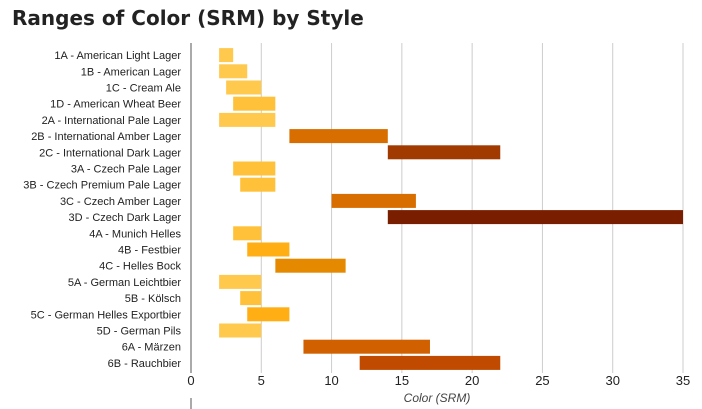 The height and width of the screenshot is (409, 702). I want to click on category-label: 6A - Märzen, so click(151, 348).